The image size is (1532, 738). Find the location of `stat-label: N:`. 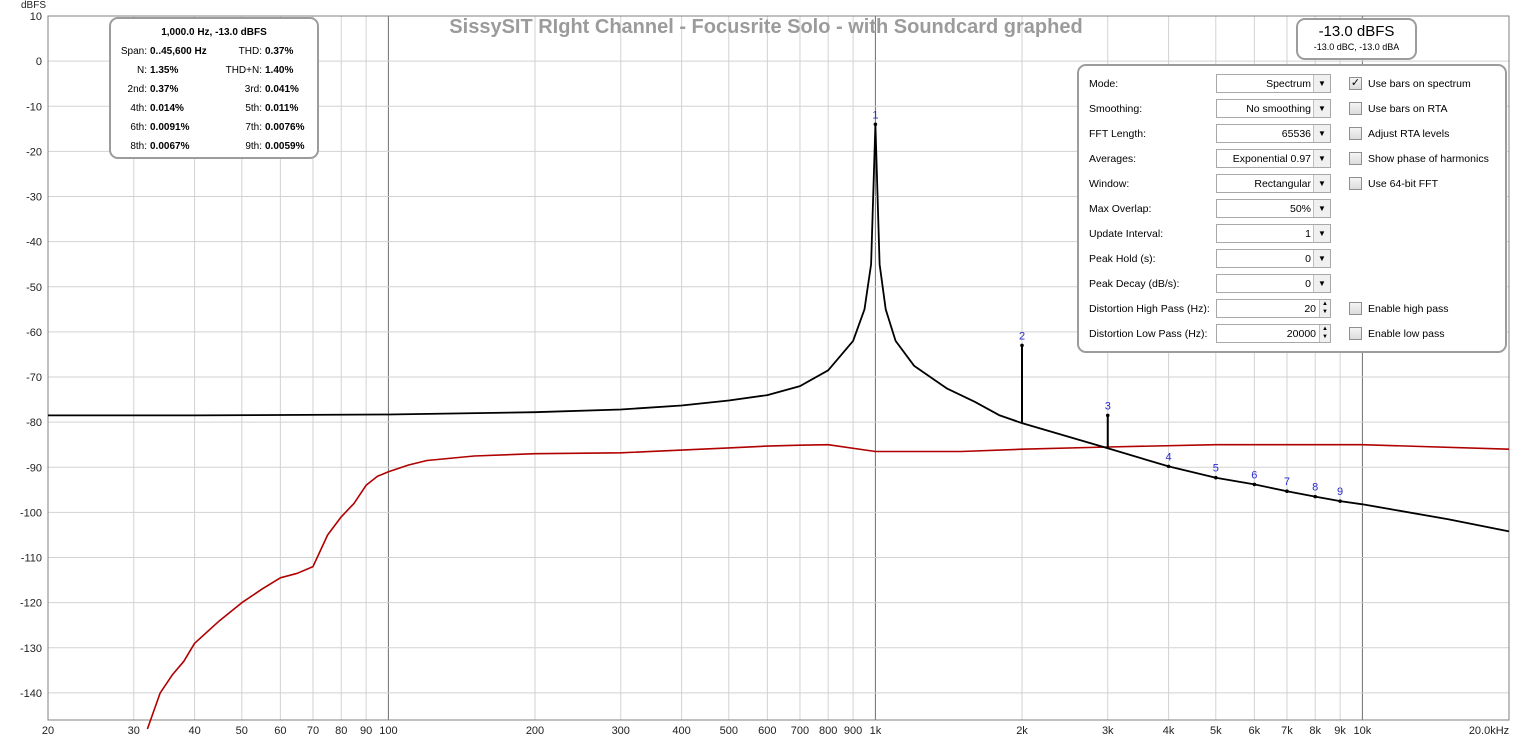

stat-label: N: is located at coordinates (142, 70).